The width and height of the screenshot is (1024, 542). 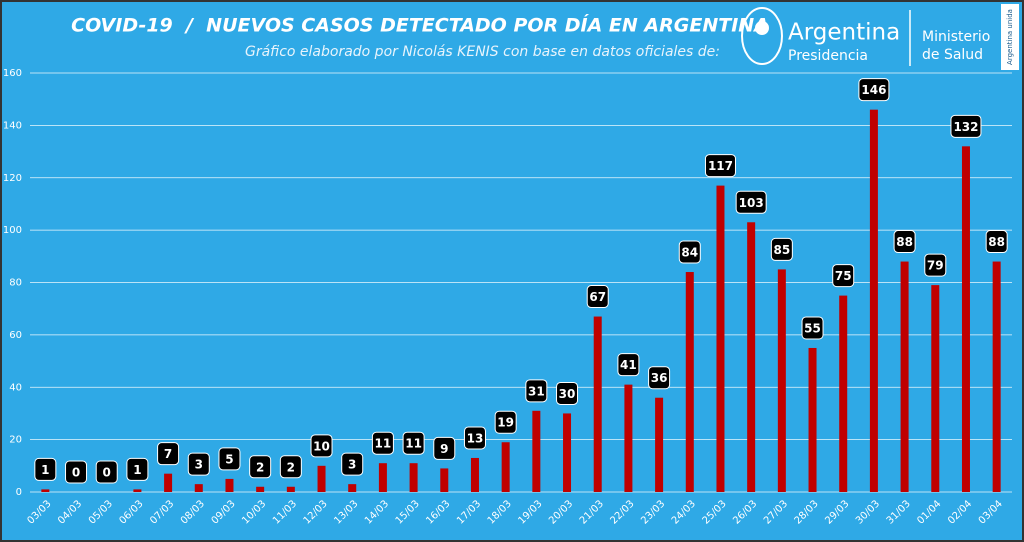 What do you see at coordinates (952, 55) in the screenshot?
I see `ministry-line: de Salud` at bounding box center [952, 55].